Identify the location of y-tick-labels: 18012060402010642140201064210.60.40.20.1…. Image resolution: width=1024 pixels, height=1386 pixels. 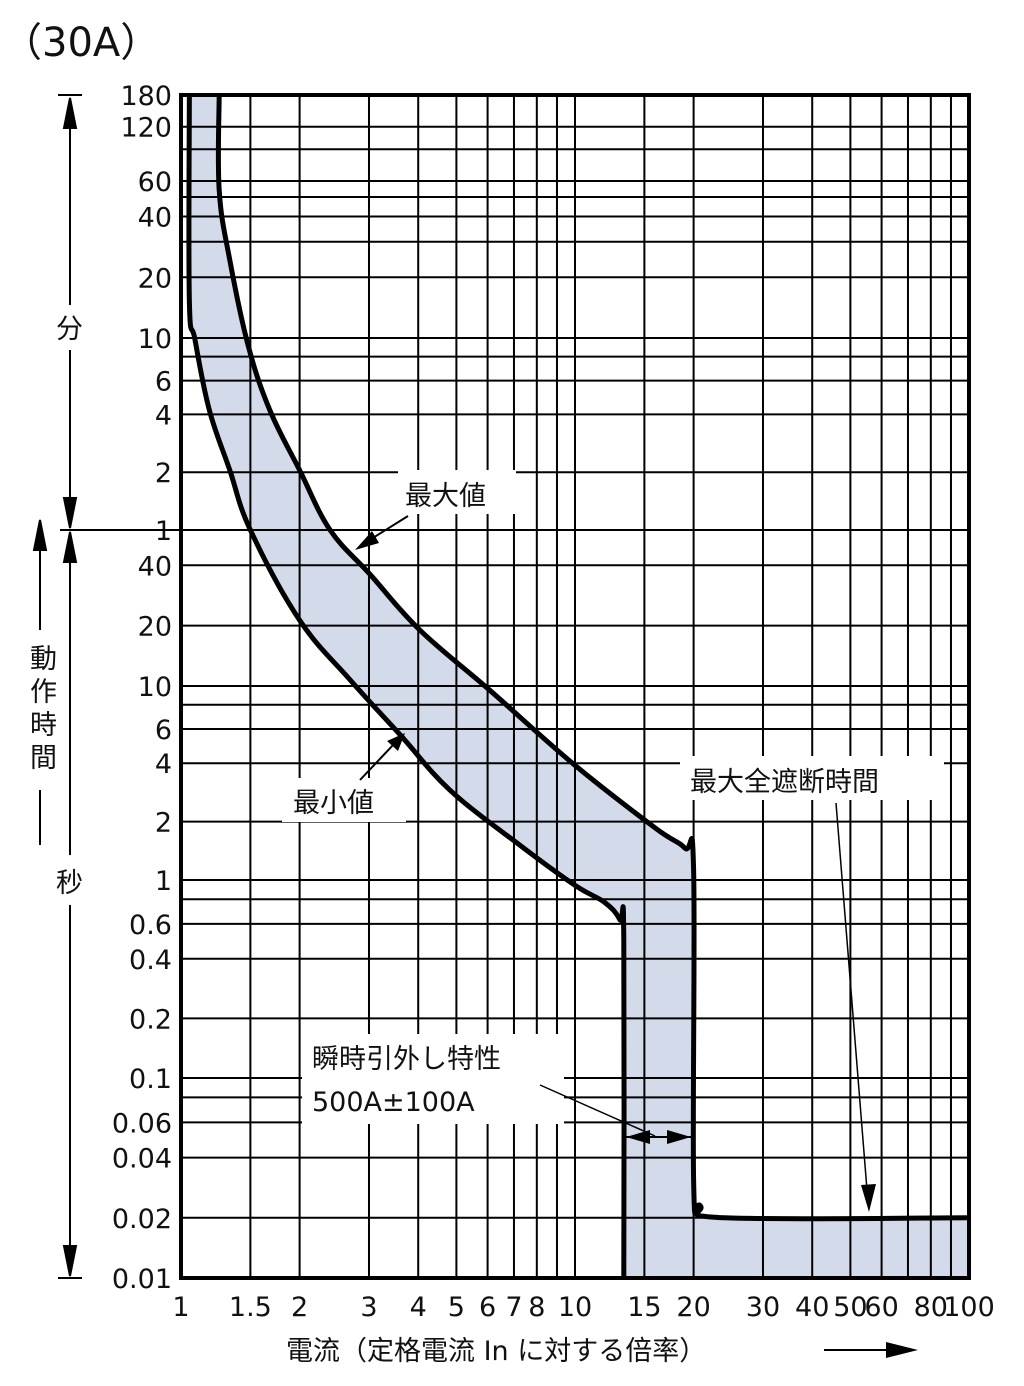
(142, 688).